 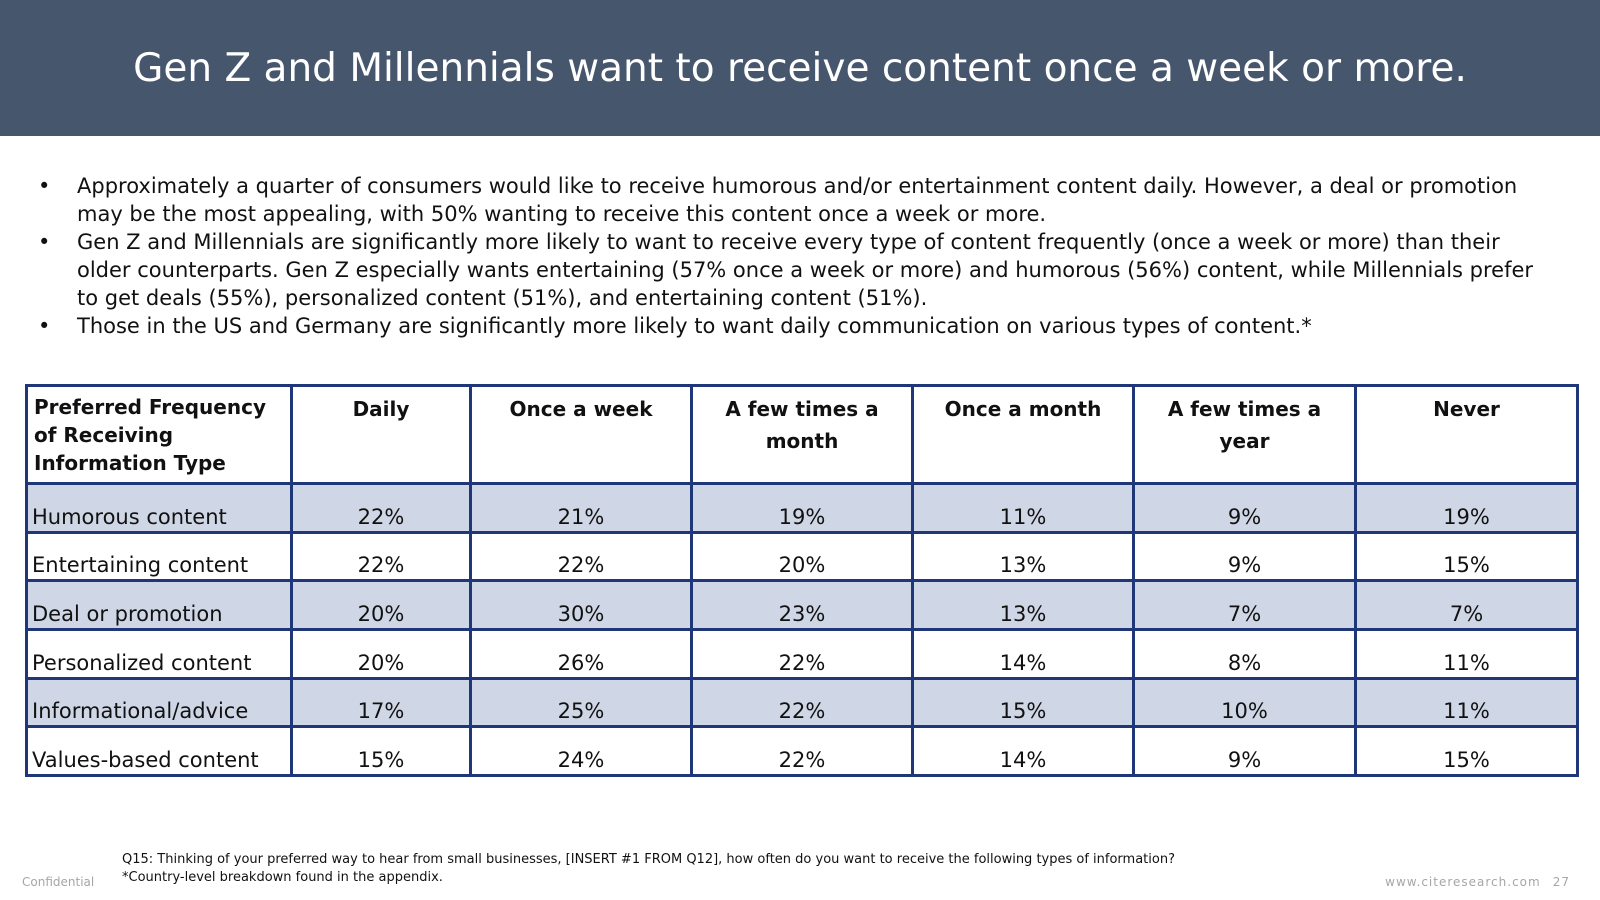 I want to click on table-cell: 25%, so click(x=581, y=702).